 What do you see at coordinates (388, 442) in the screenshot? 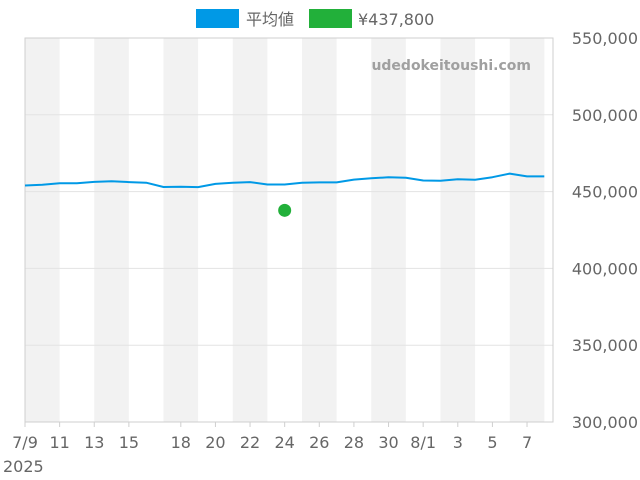
I see `x-tick-label: 30` at bounding box center [388, 442].